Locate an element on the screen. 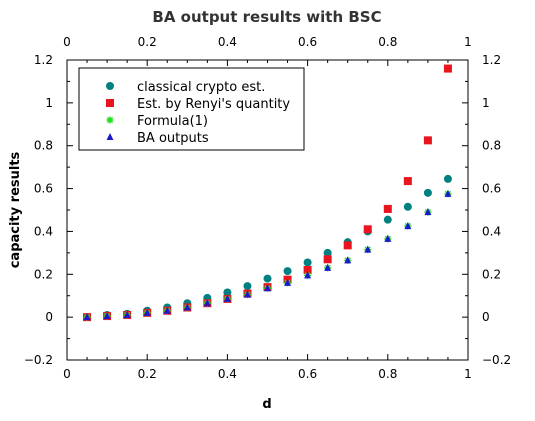 This screenshot has height=421, width=535. y-tick-label: 1.2 is located at coordinates (43, 60).